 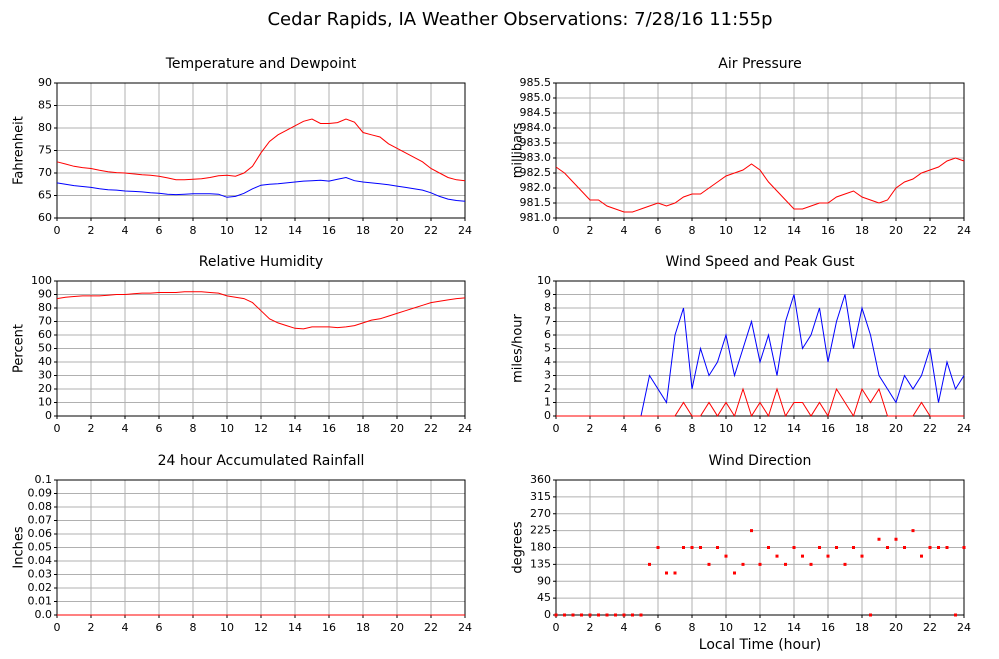 I want to click on y-tick-label: 981.0, so click(x=536, y=217).